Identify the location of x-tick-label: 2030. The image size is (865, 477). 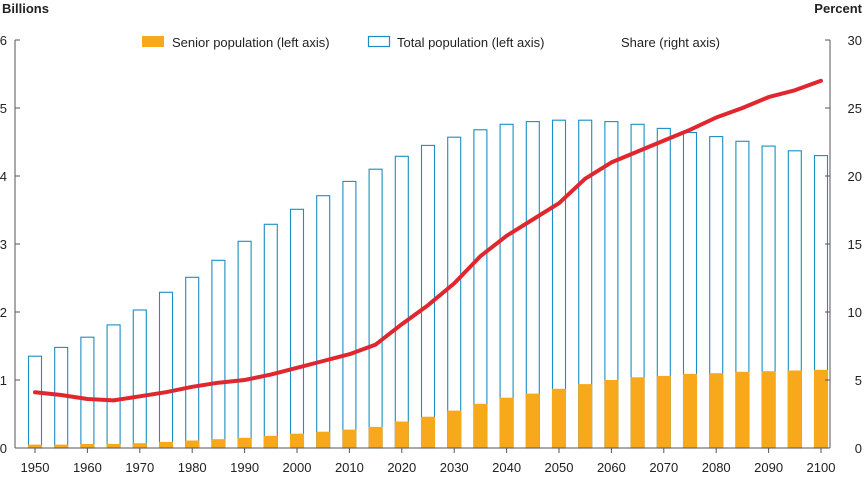
(454, 467).